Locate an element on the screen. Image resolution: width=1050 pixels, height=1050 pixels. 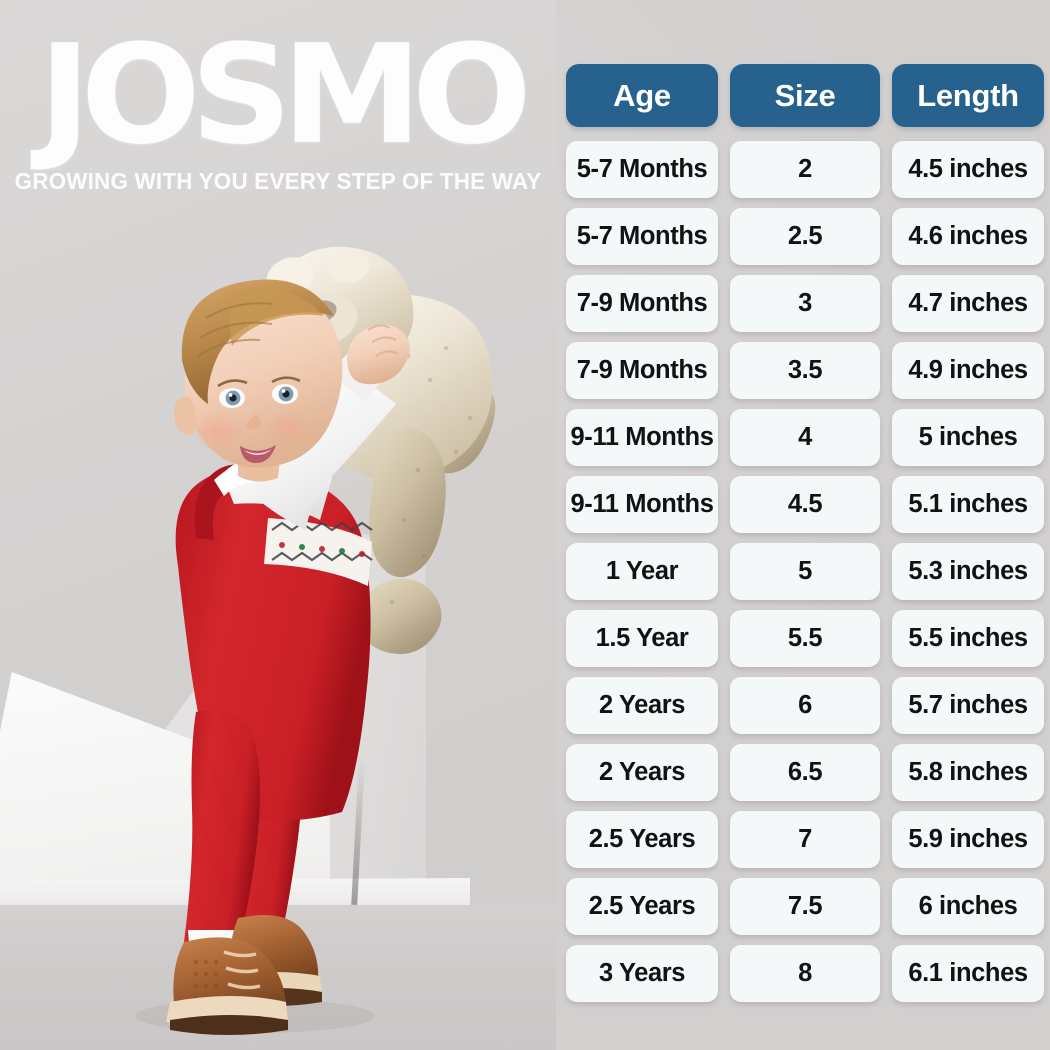
cell-size: 4 is located at coordinates (805, 437).